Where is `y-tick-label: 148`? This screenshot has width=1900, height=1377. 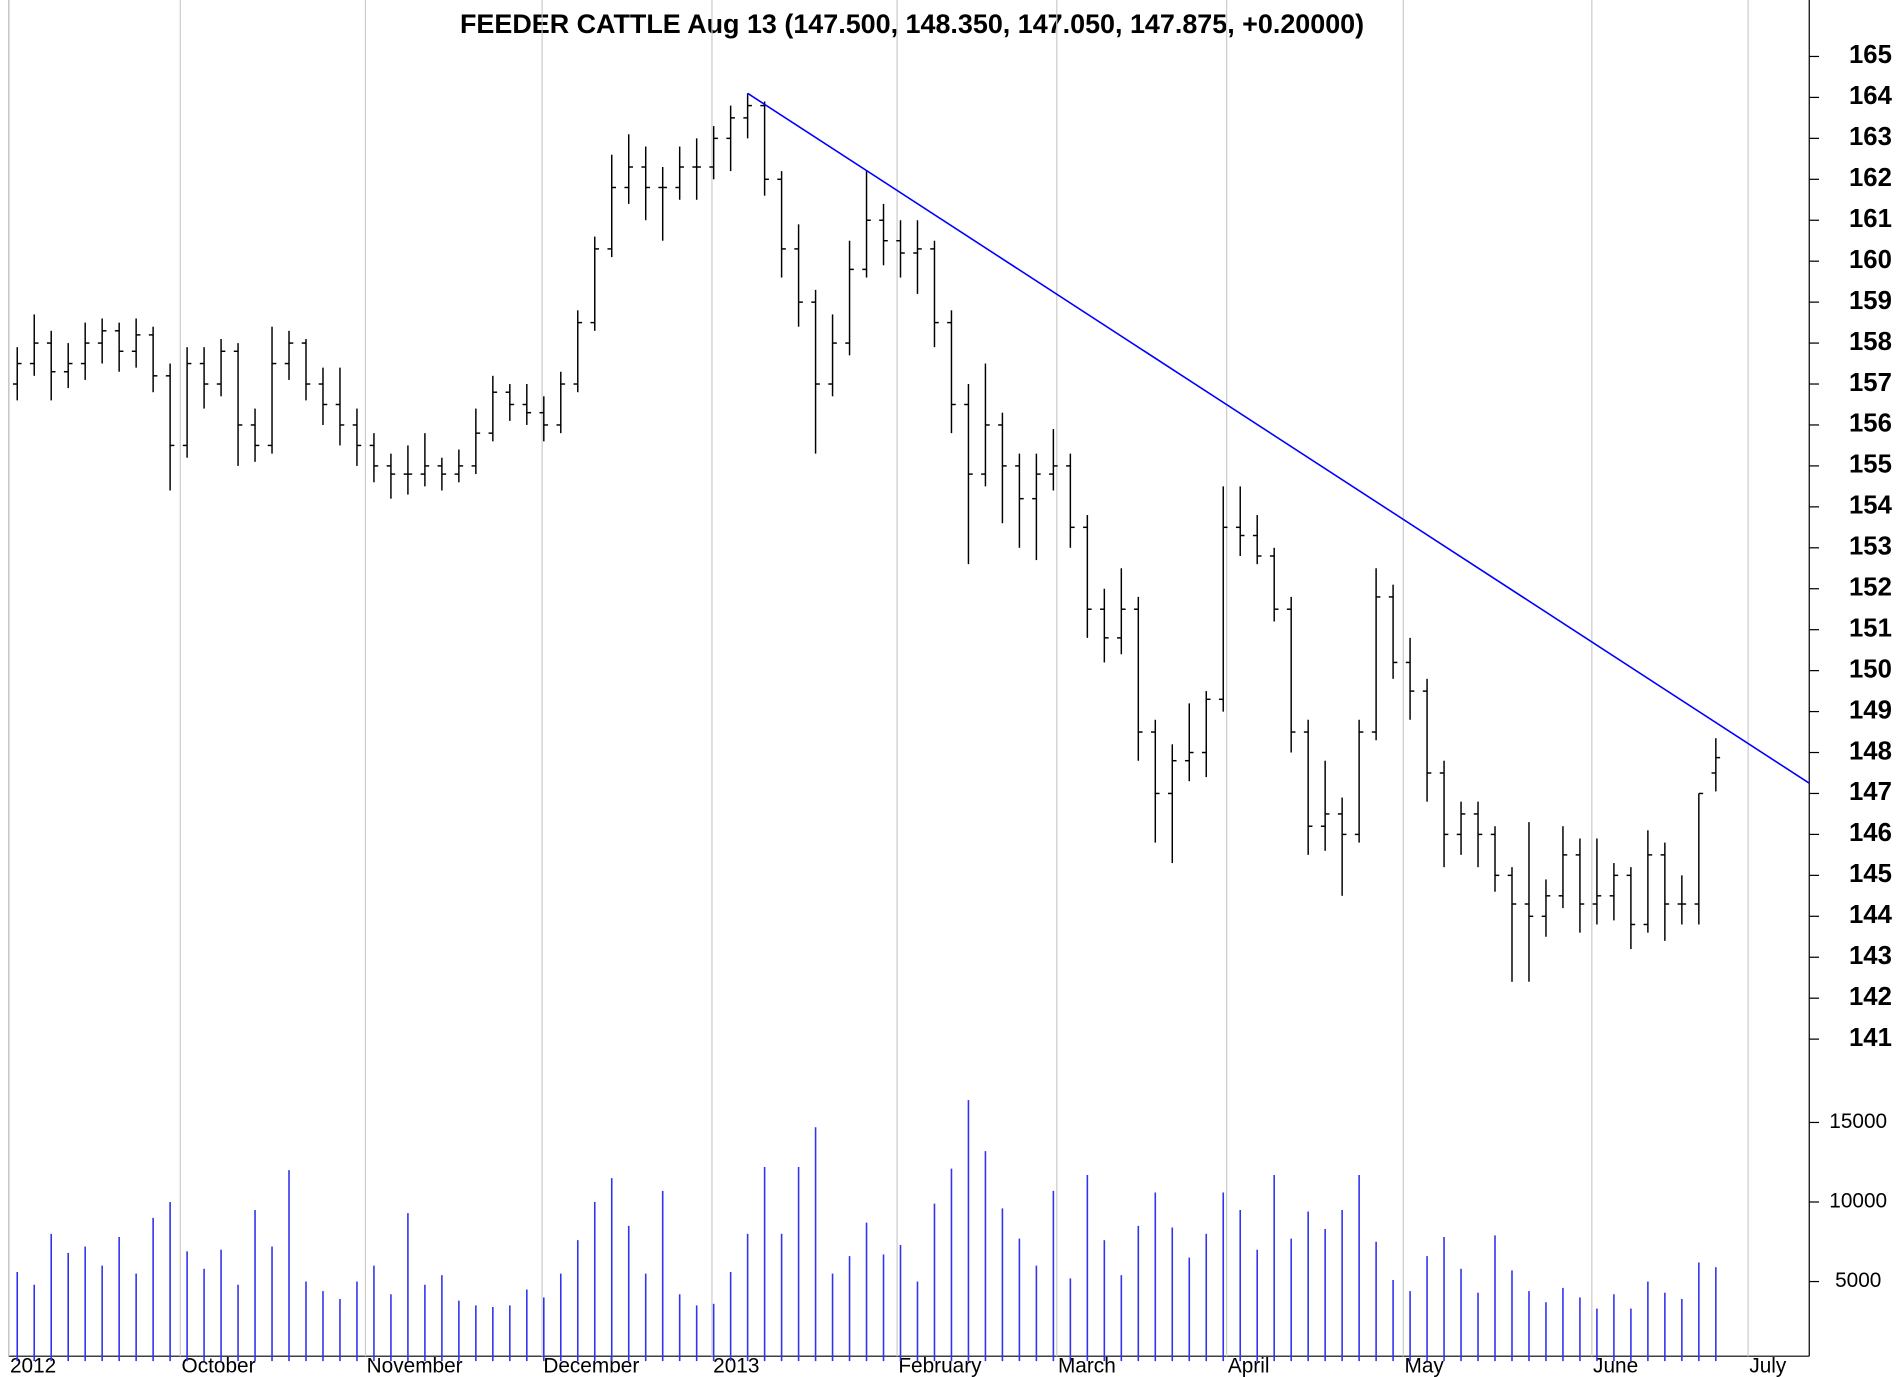
y-tick-label: 148 is located at coordinates (1870, 751).